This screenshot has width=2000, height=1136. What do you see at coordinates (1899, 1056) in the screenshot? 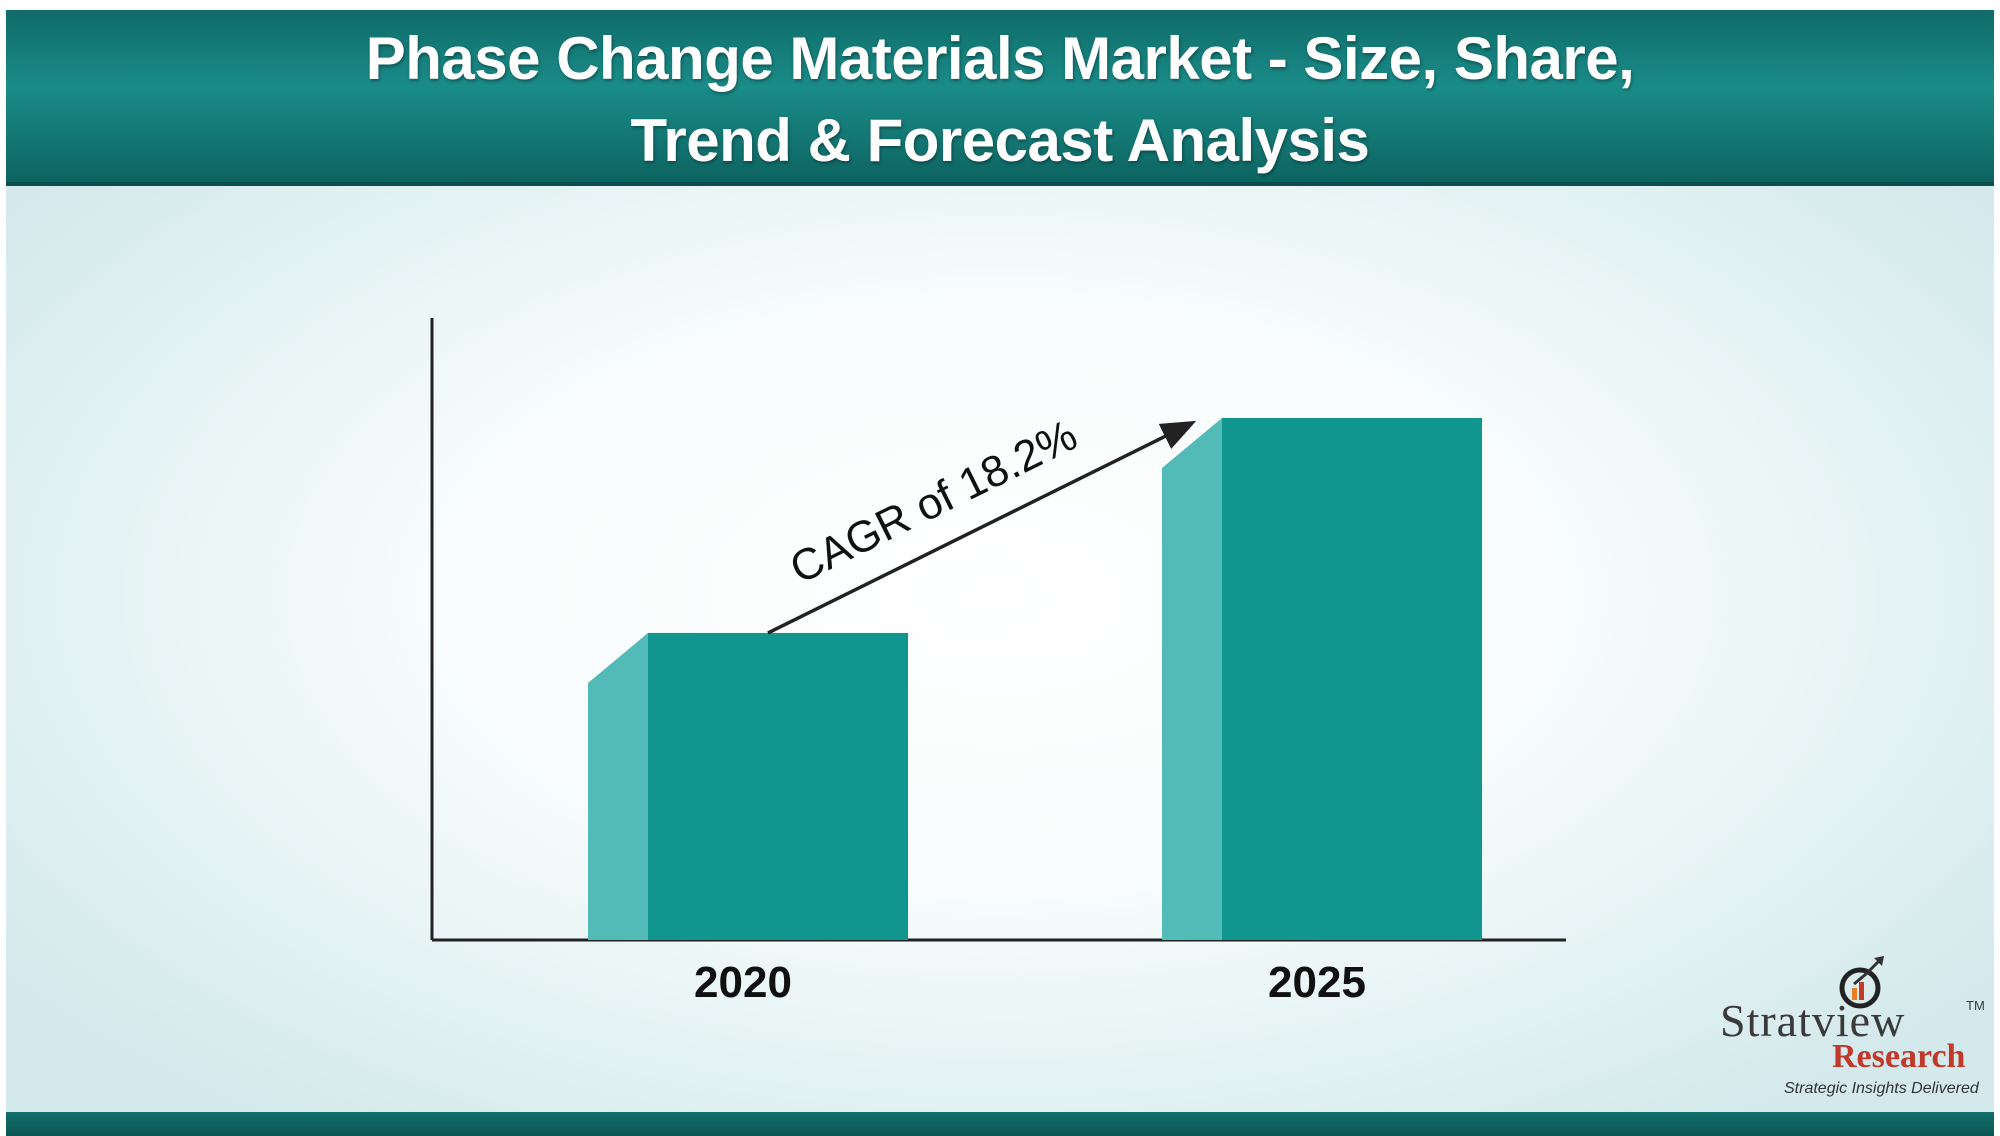
I see `logo-research: Research` at bounding box center [1899, 1056].